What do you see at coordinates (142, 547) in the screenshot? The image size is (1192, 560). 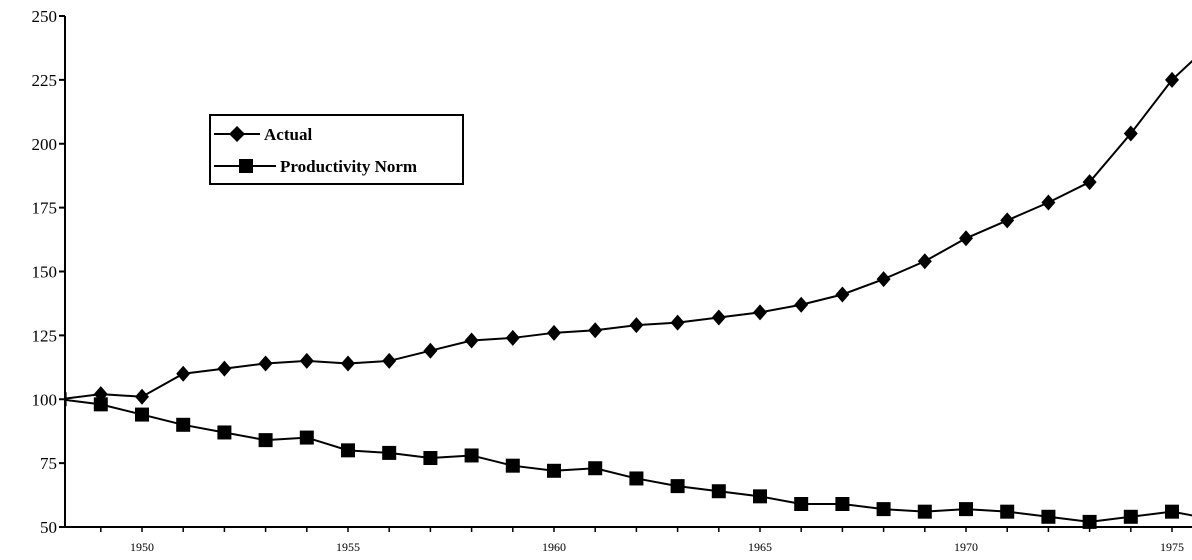 I see `x-tick-label: 1950` at bounding box center [142, 547].